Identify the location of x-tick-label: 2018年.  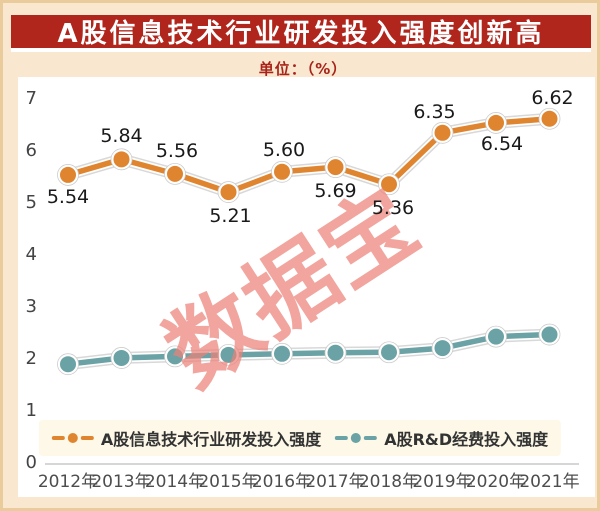
(389, 482).